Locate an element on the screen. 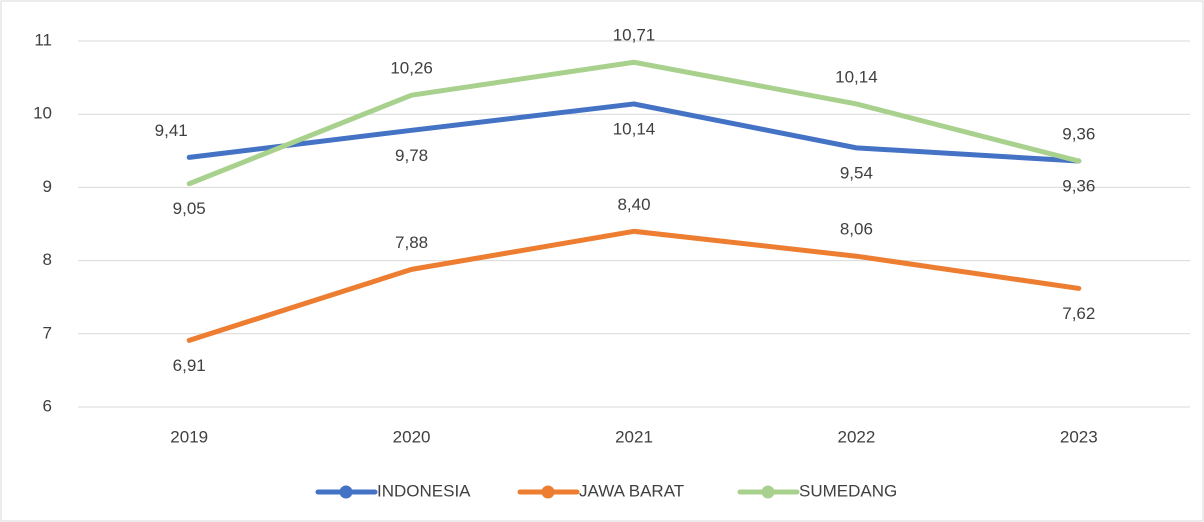 The height and width of the screenshot is (522, 1204). y-tick-label: 6 is located at coordinates (47, 405).